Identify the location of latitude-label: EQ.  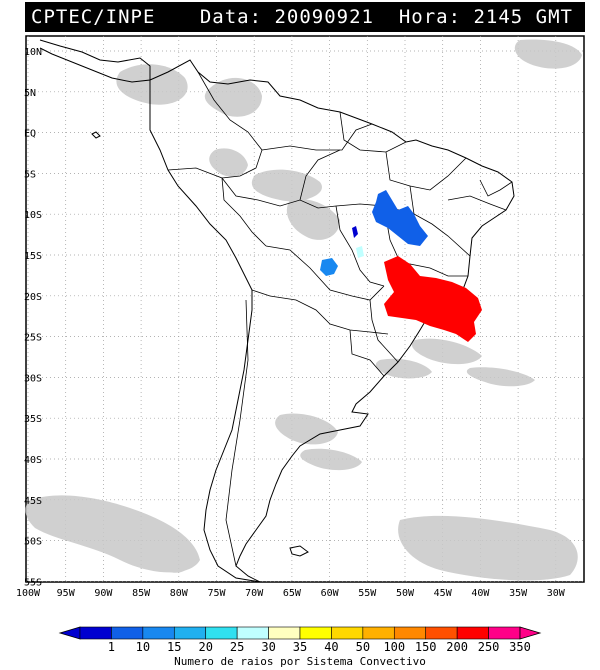
(30, 134).